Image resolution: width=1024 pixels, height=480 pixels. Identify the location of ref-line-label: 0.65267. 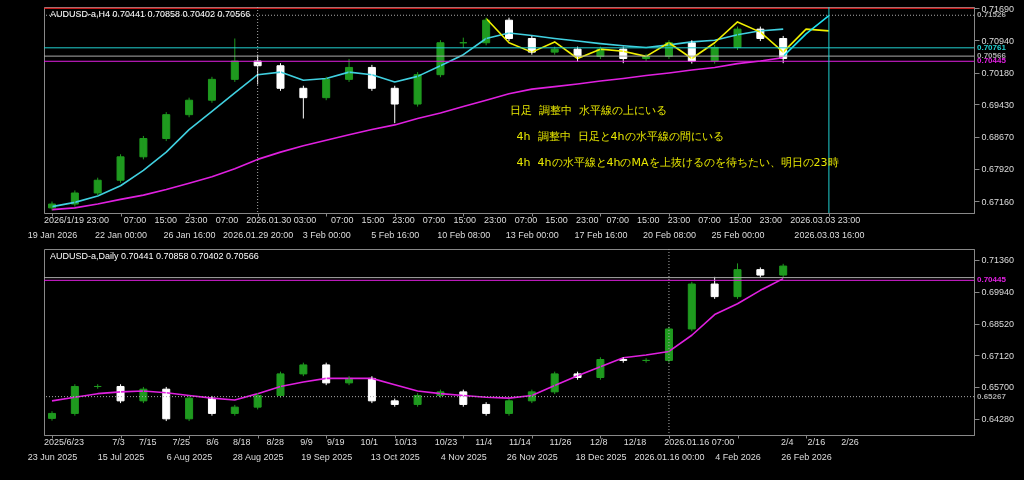
(992, 396).